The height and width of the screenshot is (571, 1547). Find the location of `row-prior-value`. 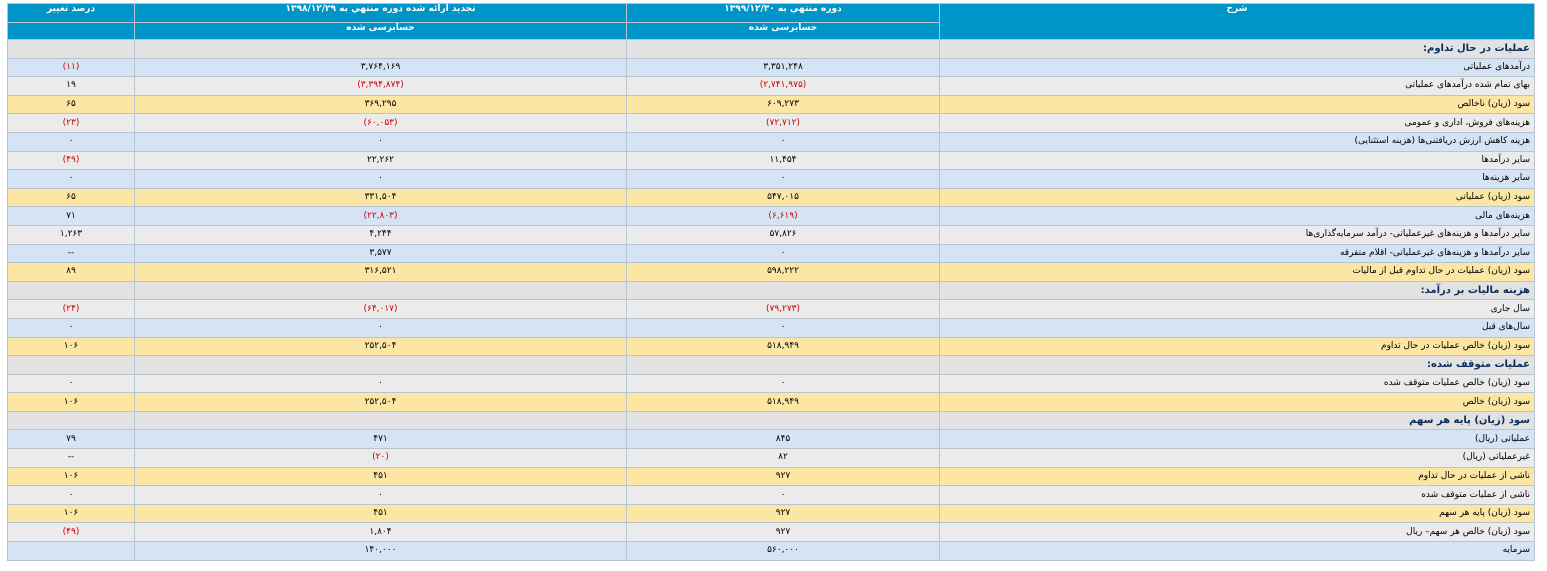

row-prior-value is located at coordinates (380, 420).